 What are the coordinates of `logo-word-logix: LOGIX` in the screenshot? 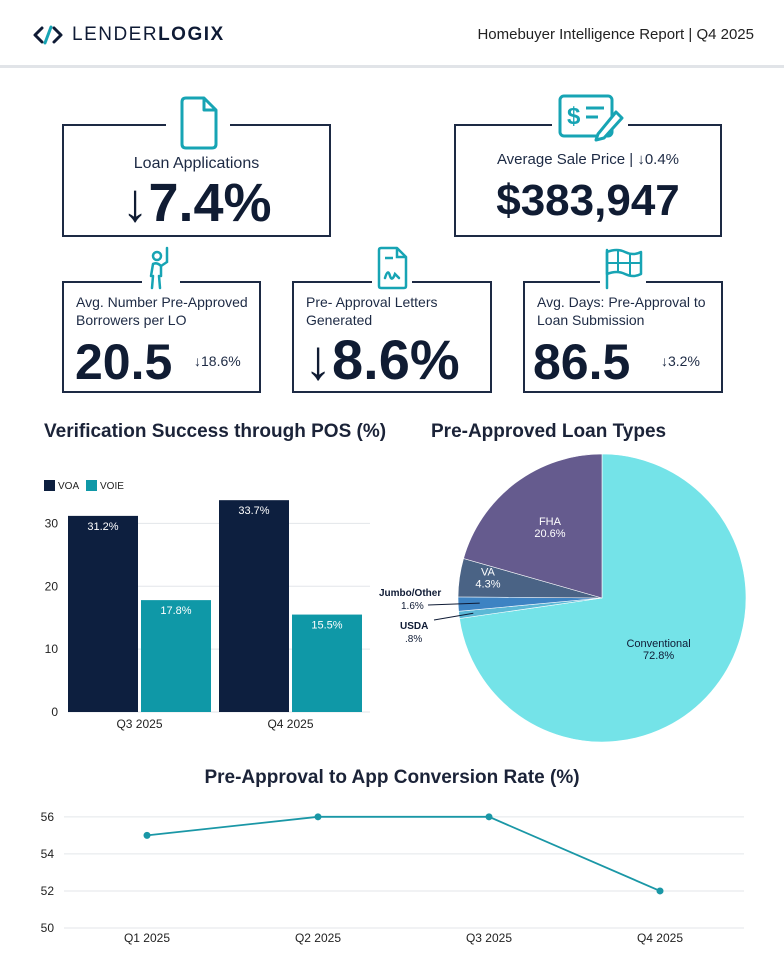 It's located at (191, 34).